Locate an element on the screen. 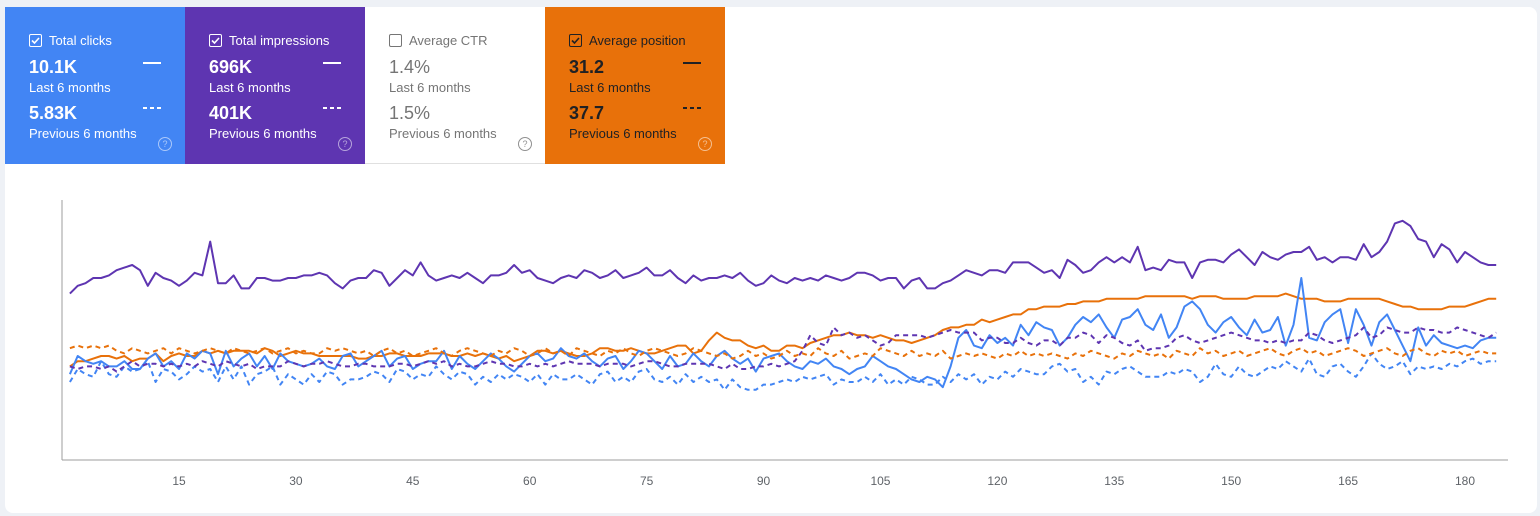  metric-value-previous: 37.7 is located at coordinates (587, 113).